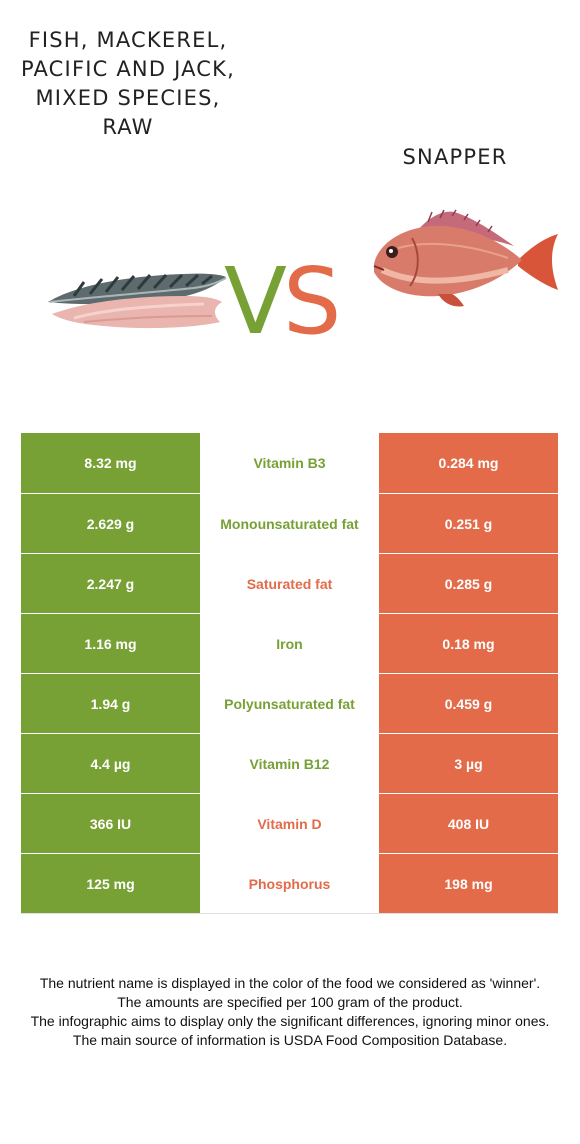 The width and height of the screenshot is (580, 1144). I want to click on right-value: 0.459 g, so click(468, 703).